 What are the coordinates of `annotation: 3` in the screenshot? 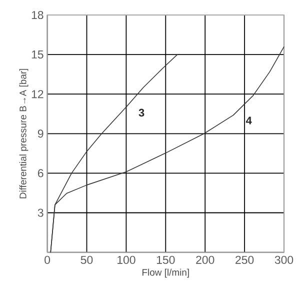 It's located at (141, 112).